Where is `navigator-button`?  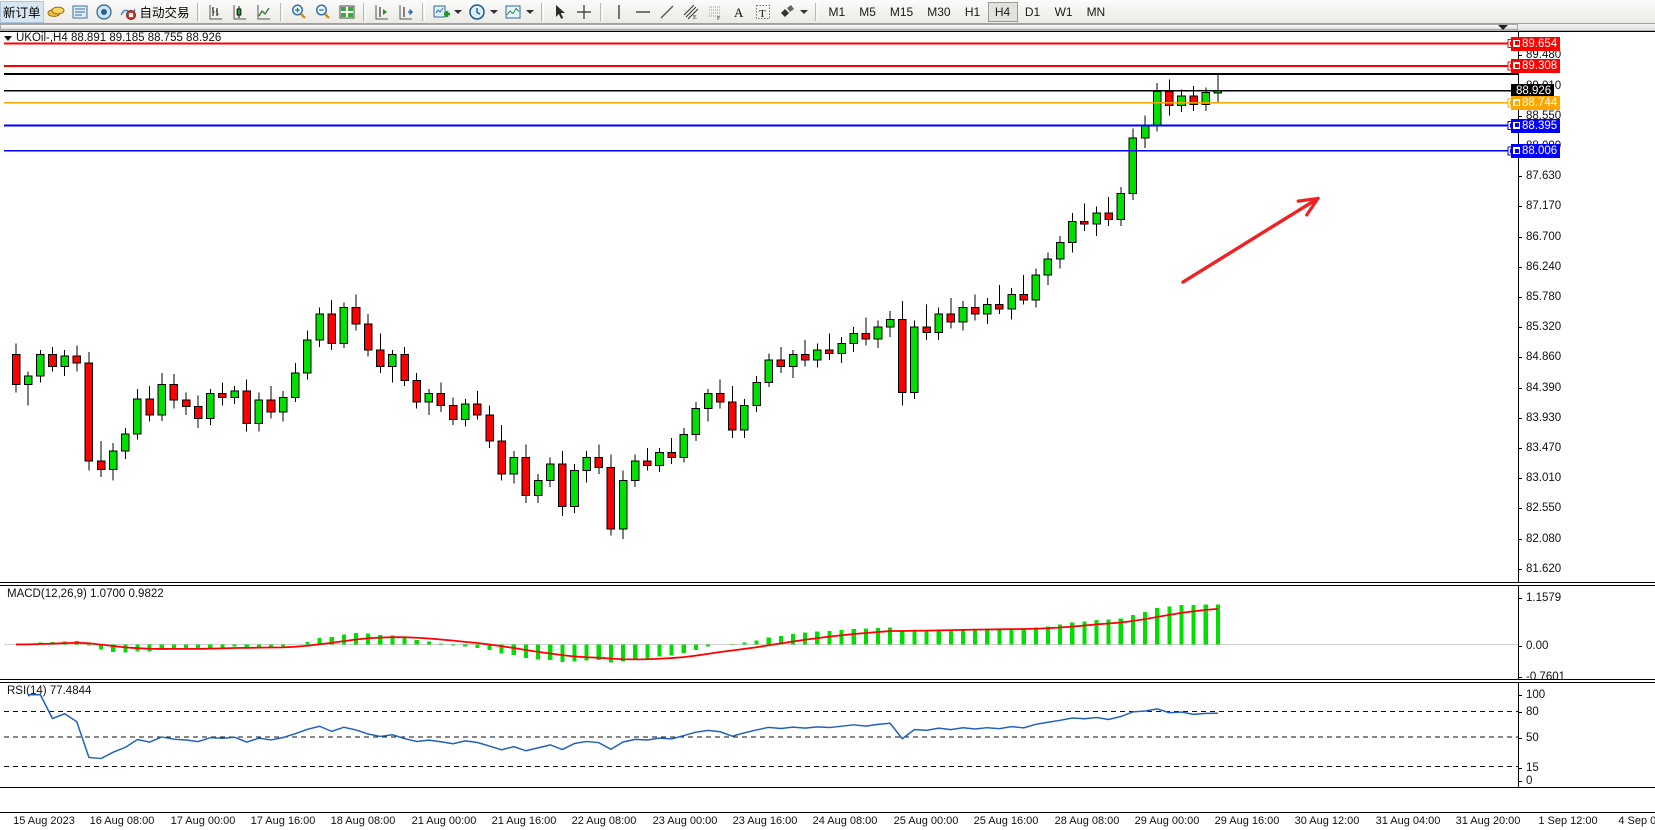 navigator-button is located at coordinates (104, 12).